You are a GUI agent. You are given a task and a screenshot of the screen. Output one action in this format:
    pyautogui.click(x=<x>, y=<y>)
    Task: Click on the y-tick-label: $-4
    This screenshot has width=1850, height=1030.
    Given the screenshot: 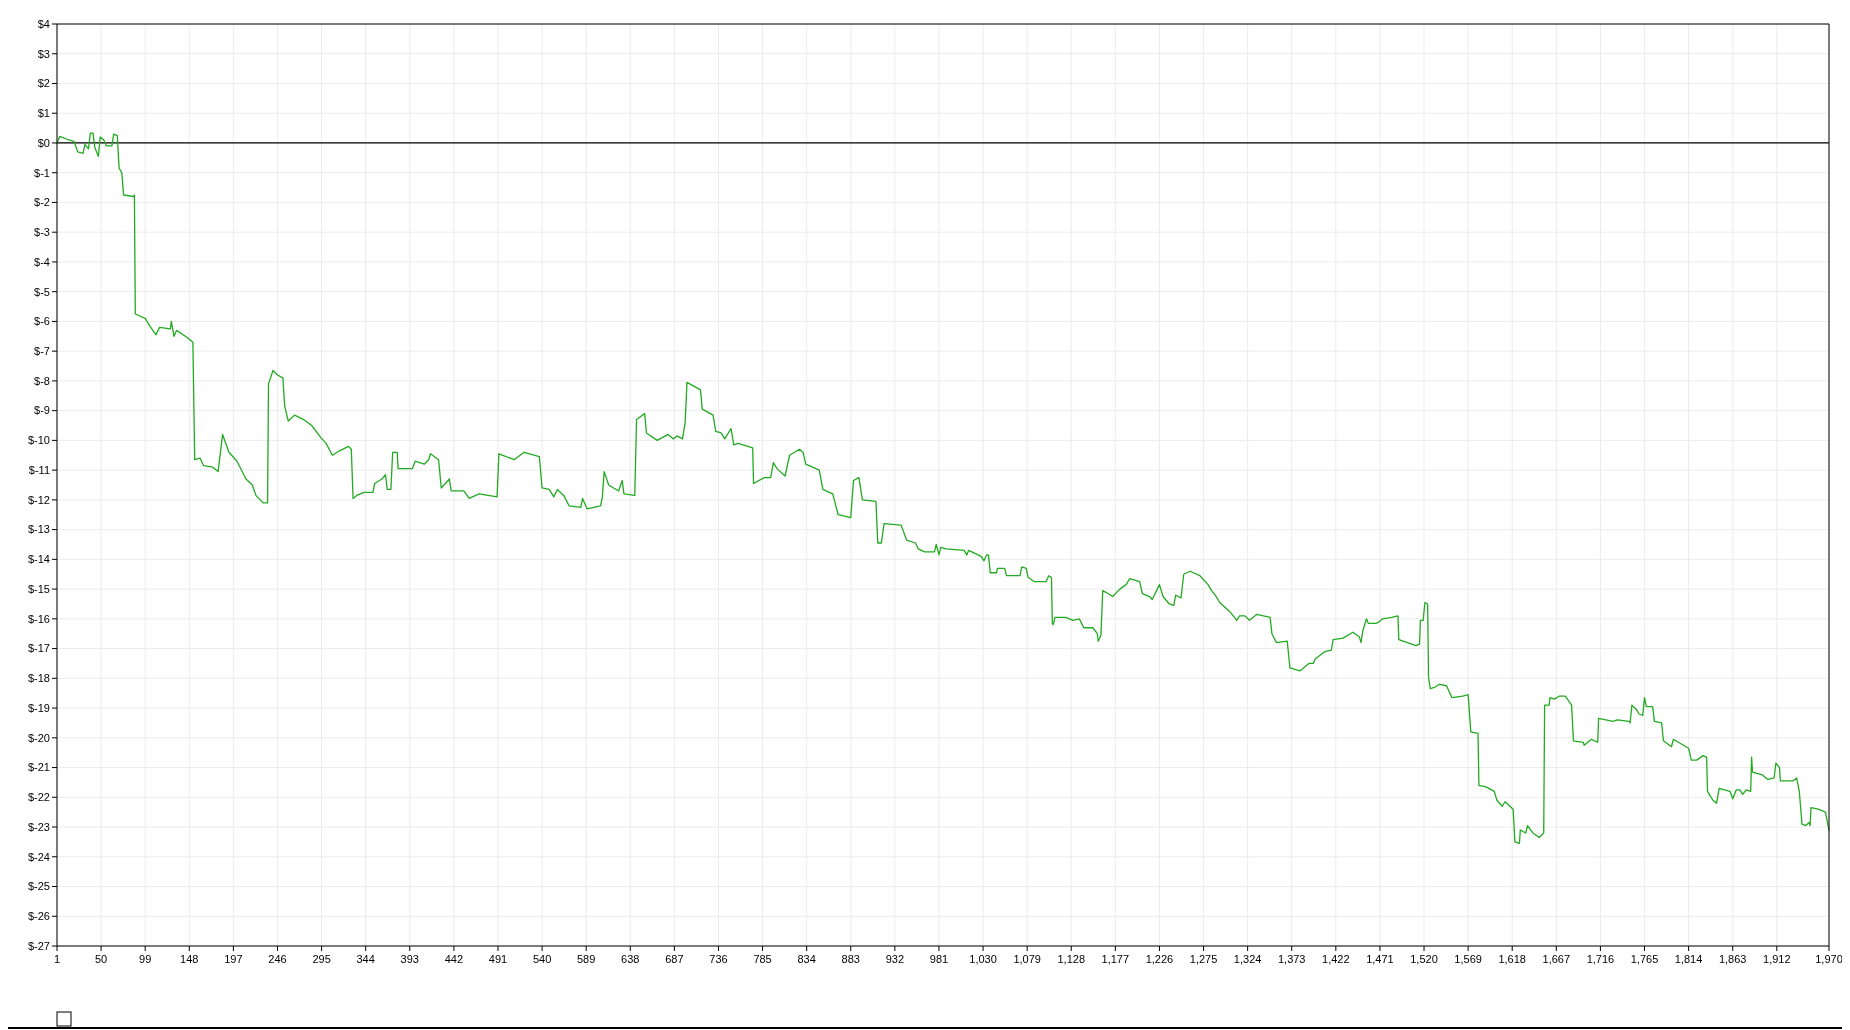 What is the action you would take?
    pyautogui.click(x=42, y=261)
    